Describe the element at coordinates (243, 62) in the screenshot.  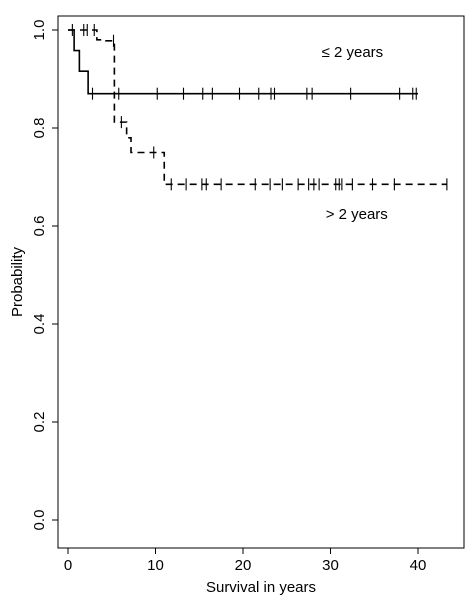
I see `series-0-curve` at that location.